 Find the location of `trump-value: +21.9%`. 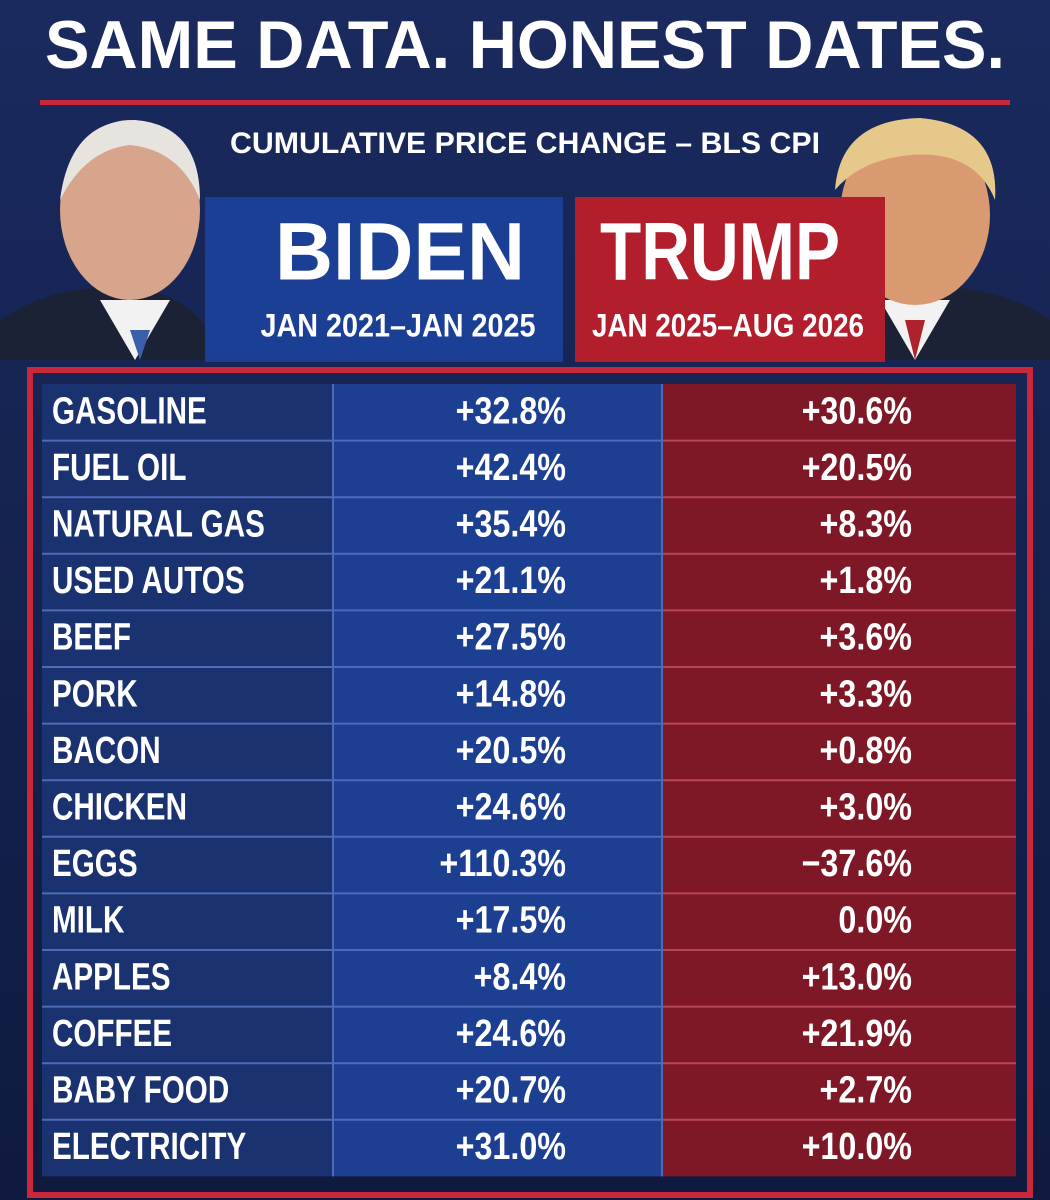

trump-value: +21.9% is located at coordinates (857, 1034).